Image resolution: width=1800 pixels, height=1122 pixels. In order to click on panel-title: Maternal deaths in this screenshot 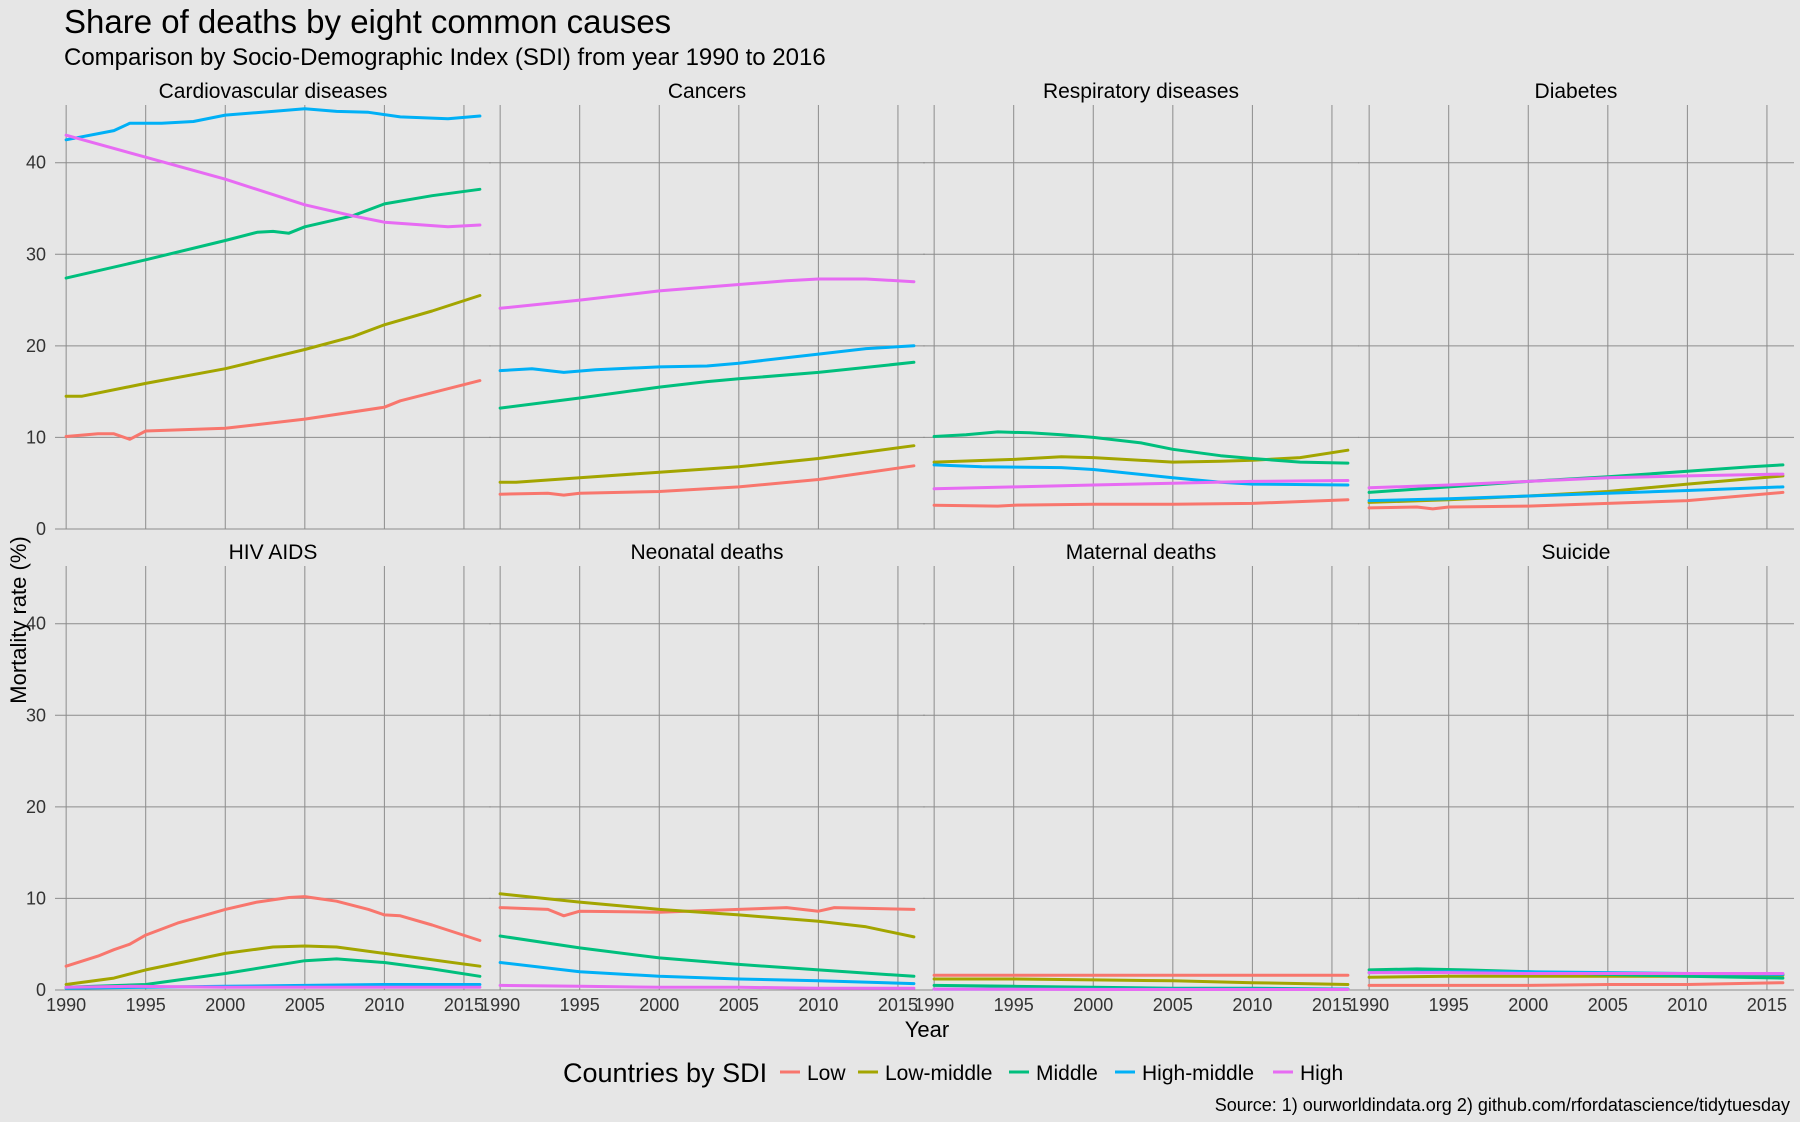, I will do `click(1141, 552)`.